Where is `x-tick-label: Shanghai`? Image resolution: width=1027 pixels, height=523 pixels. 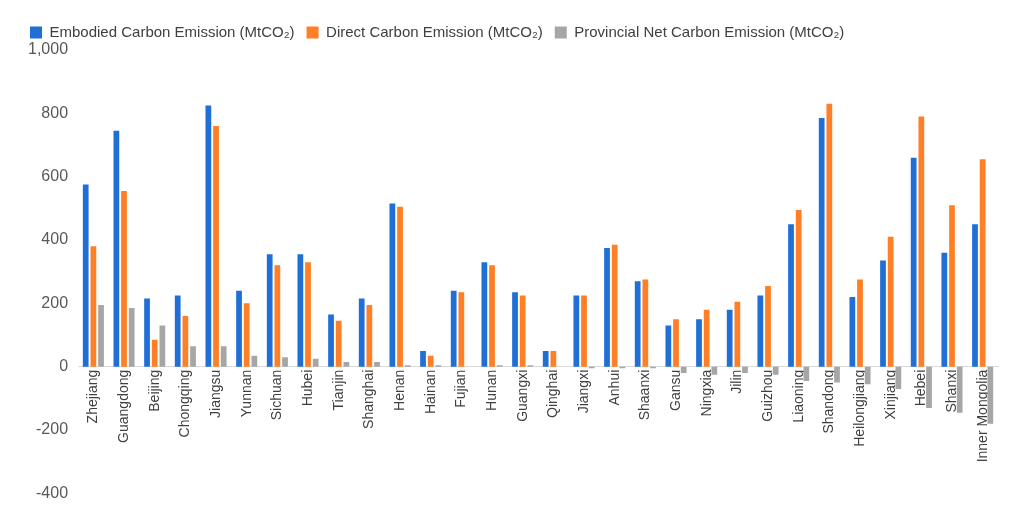
x-tick-label: Shanghai is located at coordinates (368, 399).